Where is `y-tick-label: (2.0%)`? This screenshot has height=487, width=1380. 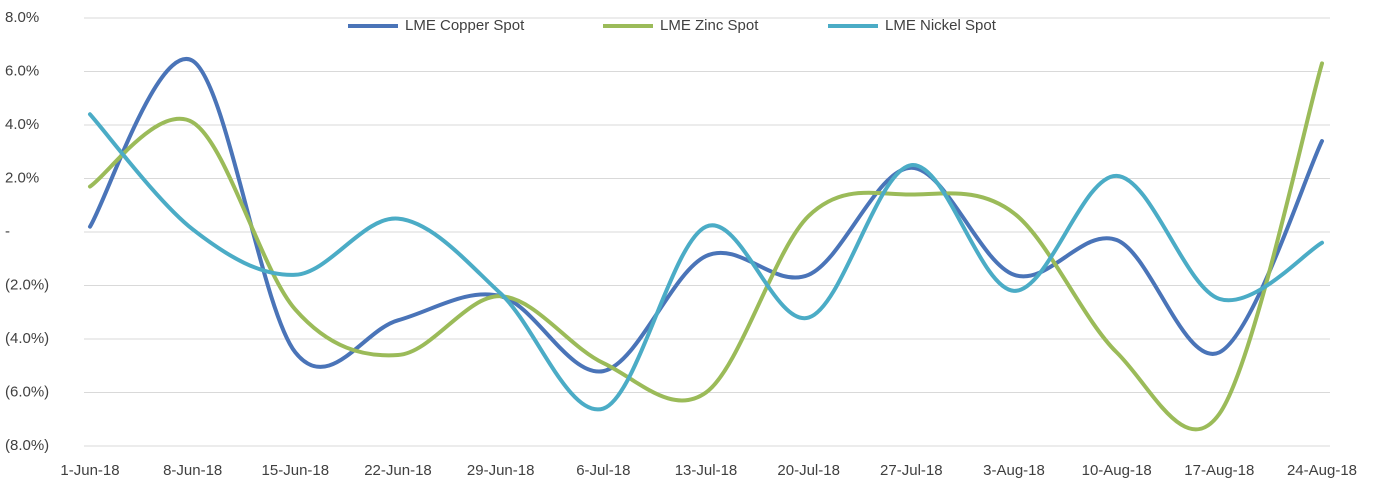 y-tick-label: (2.0%) is located at coordinates (27, 284).